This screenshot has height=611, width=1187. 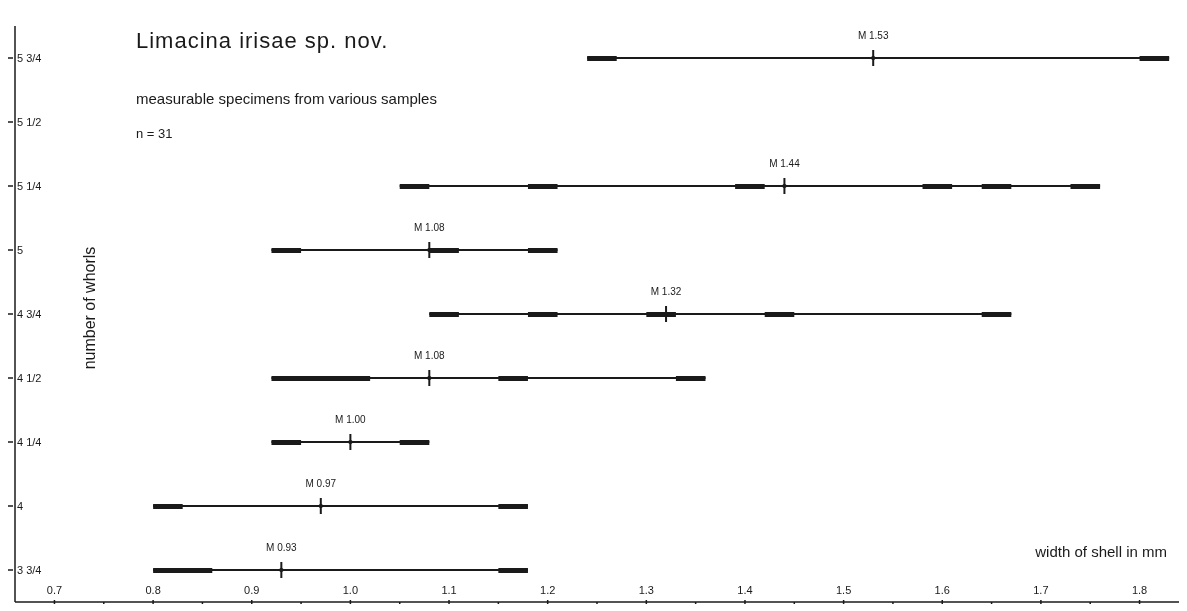 I want to click on y-tick-label: 4 1/4, so click(x=29, y=442).